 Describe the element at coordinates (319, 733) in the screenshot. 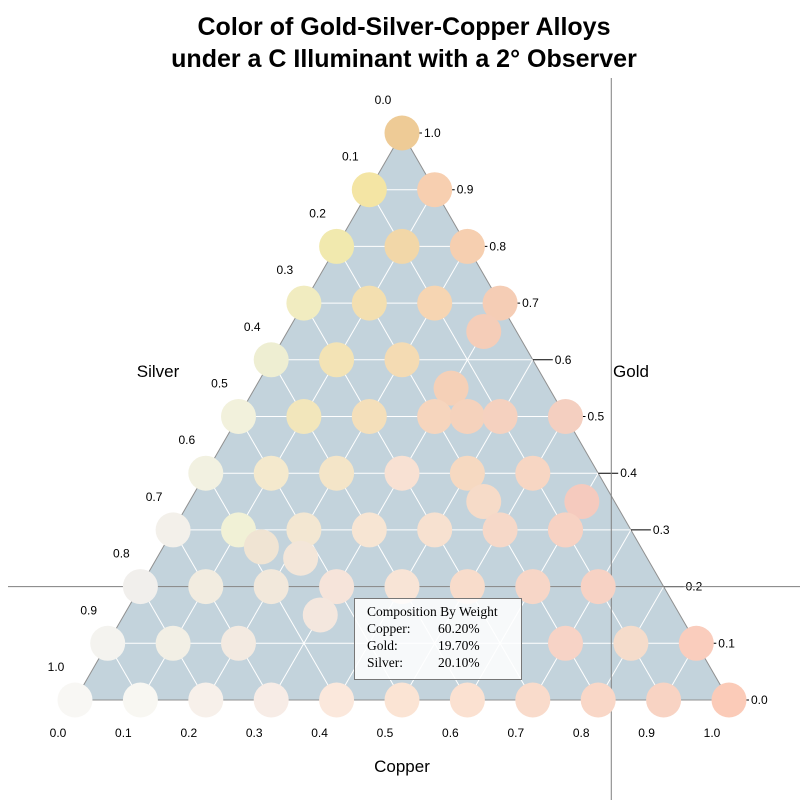

I see `tick-label-copper: 0.4` at that location.